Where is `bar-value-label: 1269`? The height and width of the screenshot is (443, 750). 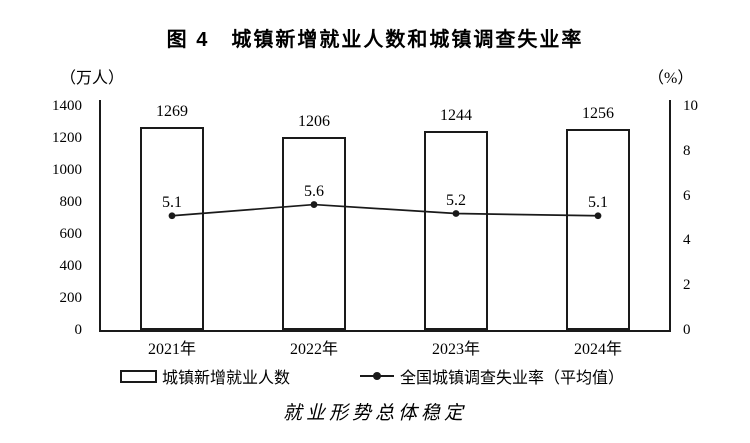
bar-value-label: 1269 is located at coordinates (172, 111).